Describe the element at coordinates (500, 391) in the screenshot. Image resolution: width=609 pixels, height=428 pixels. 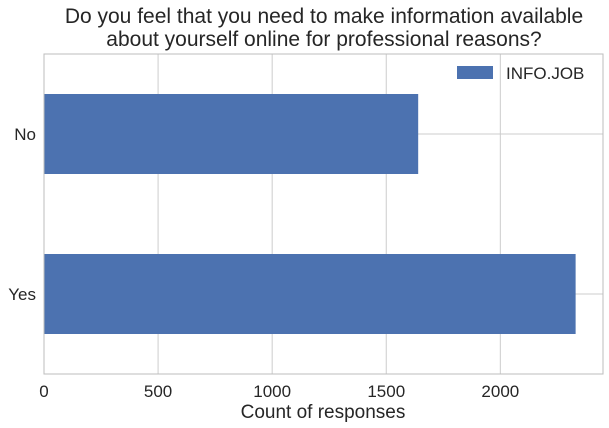
I see `x-tick-label-4: 2000` at that location.